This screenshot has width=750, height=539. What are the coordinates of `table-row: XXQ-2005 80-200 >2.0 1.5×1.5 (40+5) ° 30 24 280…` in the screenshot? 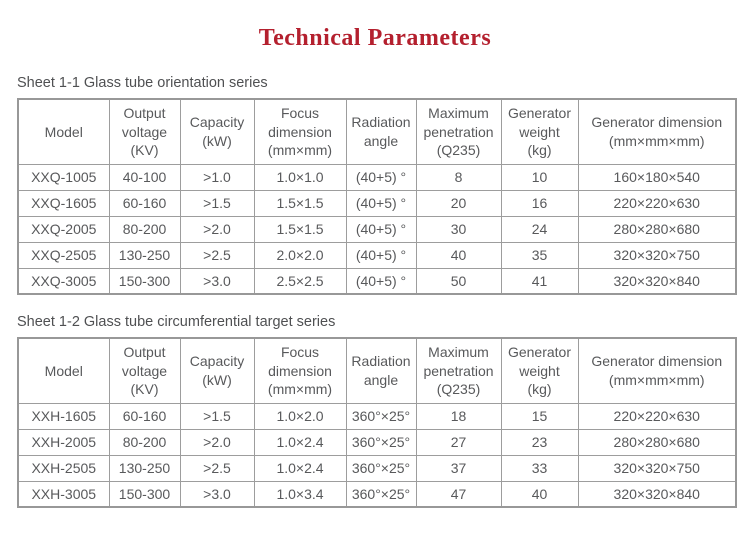 It's located at (377, 229).